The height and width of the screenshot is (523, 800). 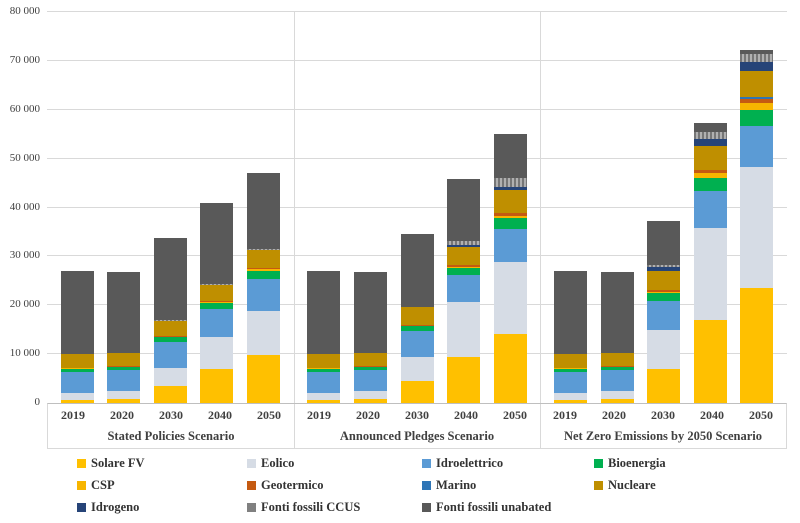 What do you see at coordinates (170, 207) in the screenshot?
I see `bar-2030` at bounding box center [170, 207].